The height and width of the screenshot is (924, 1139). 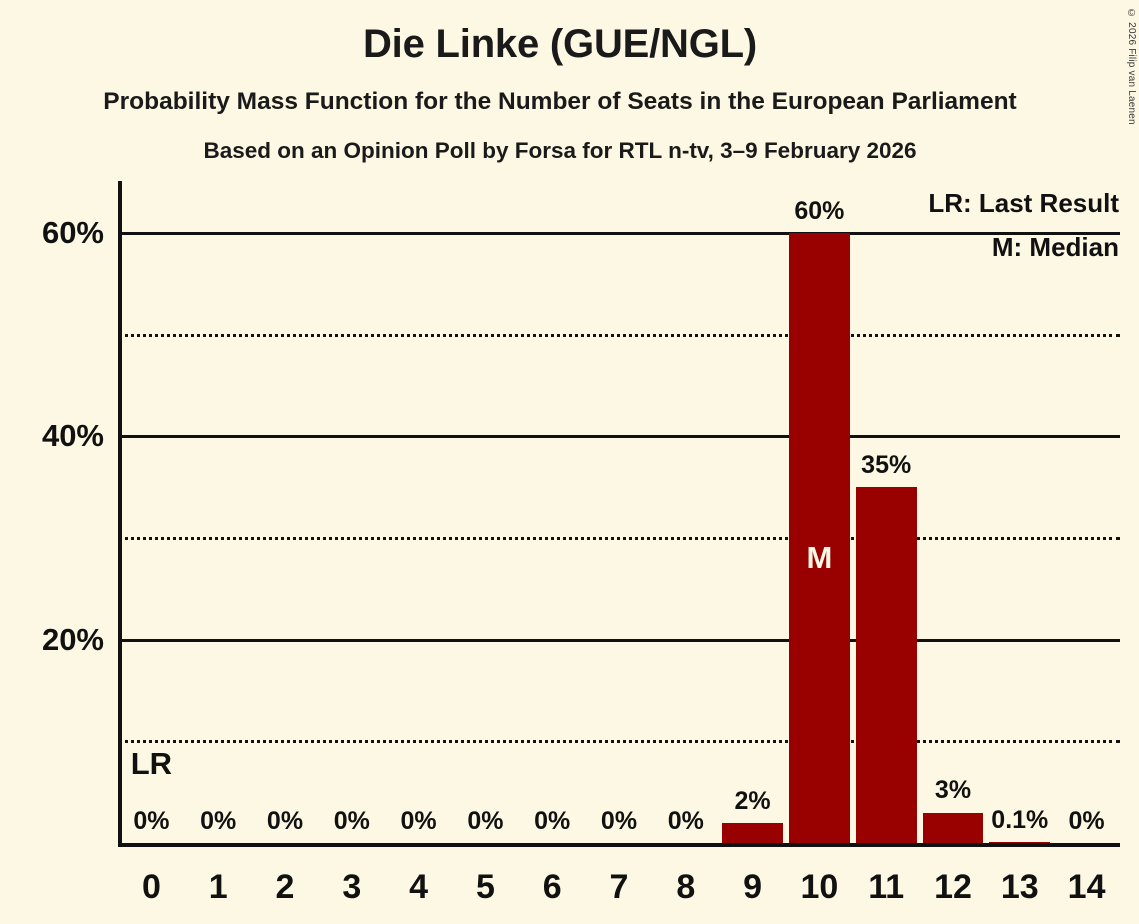 What do you see at coordinates (72, 436) in the screenshot?
I see `y-tick-label: 40%` at bounding box center [72, 436].